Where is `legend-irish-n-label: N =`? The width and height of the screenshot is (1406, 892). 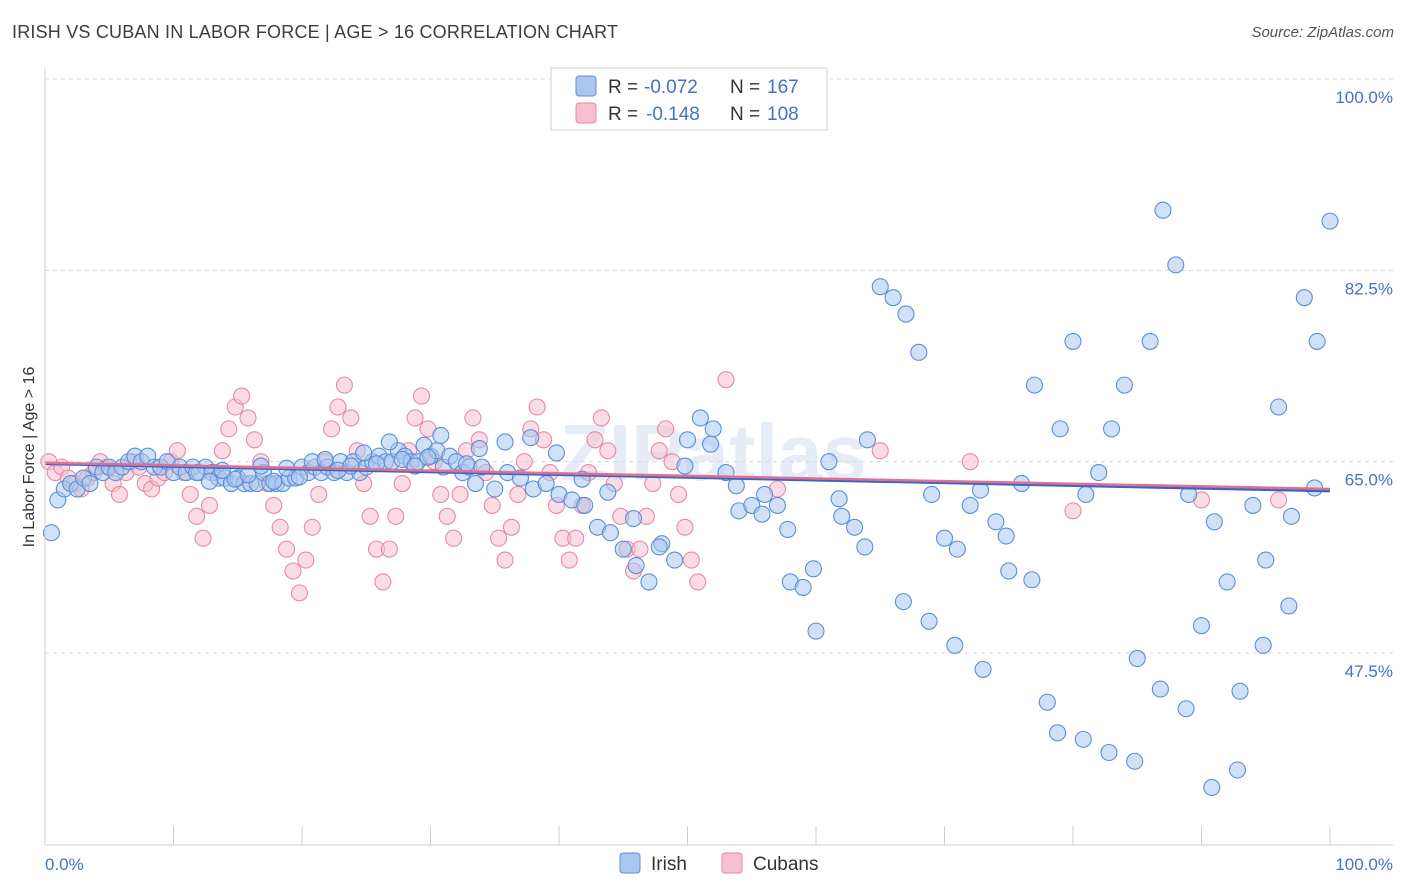
legend-irish-n-label: N = is located at coordinates (745, 87).